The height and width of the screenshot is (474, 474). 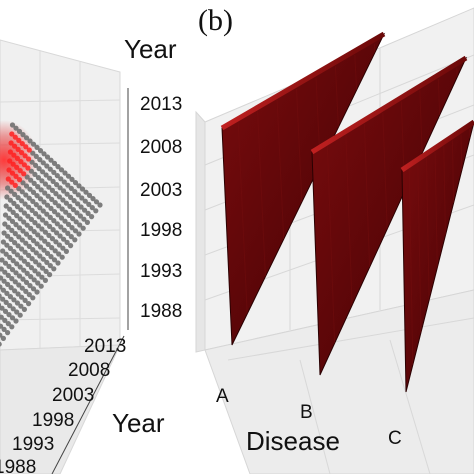 I want to click on panel-a-x-tick: 2013, so click(x=105, y=346).